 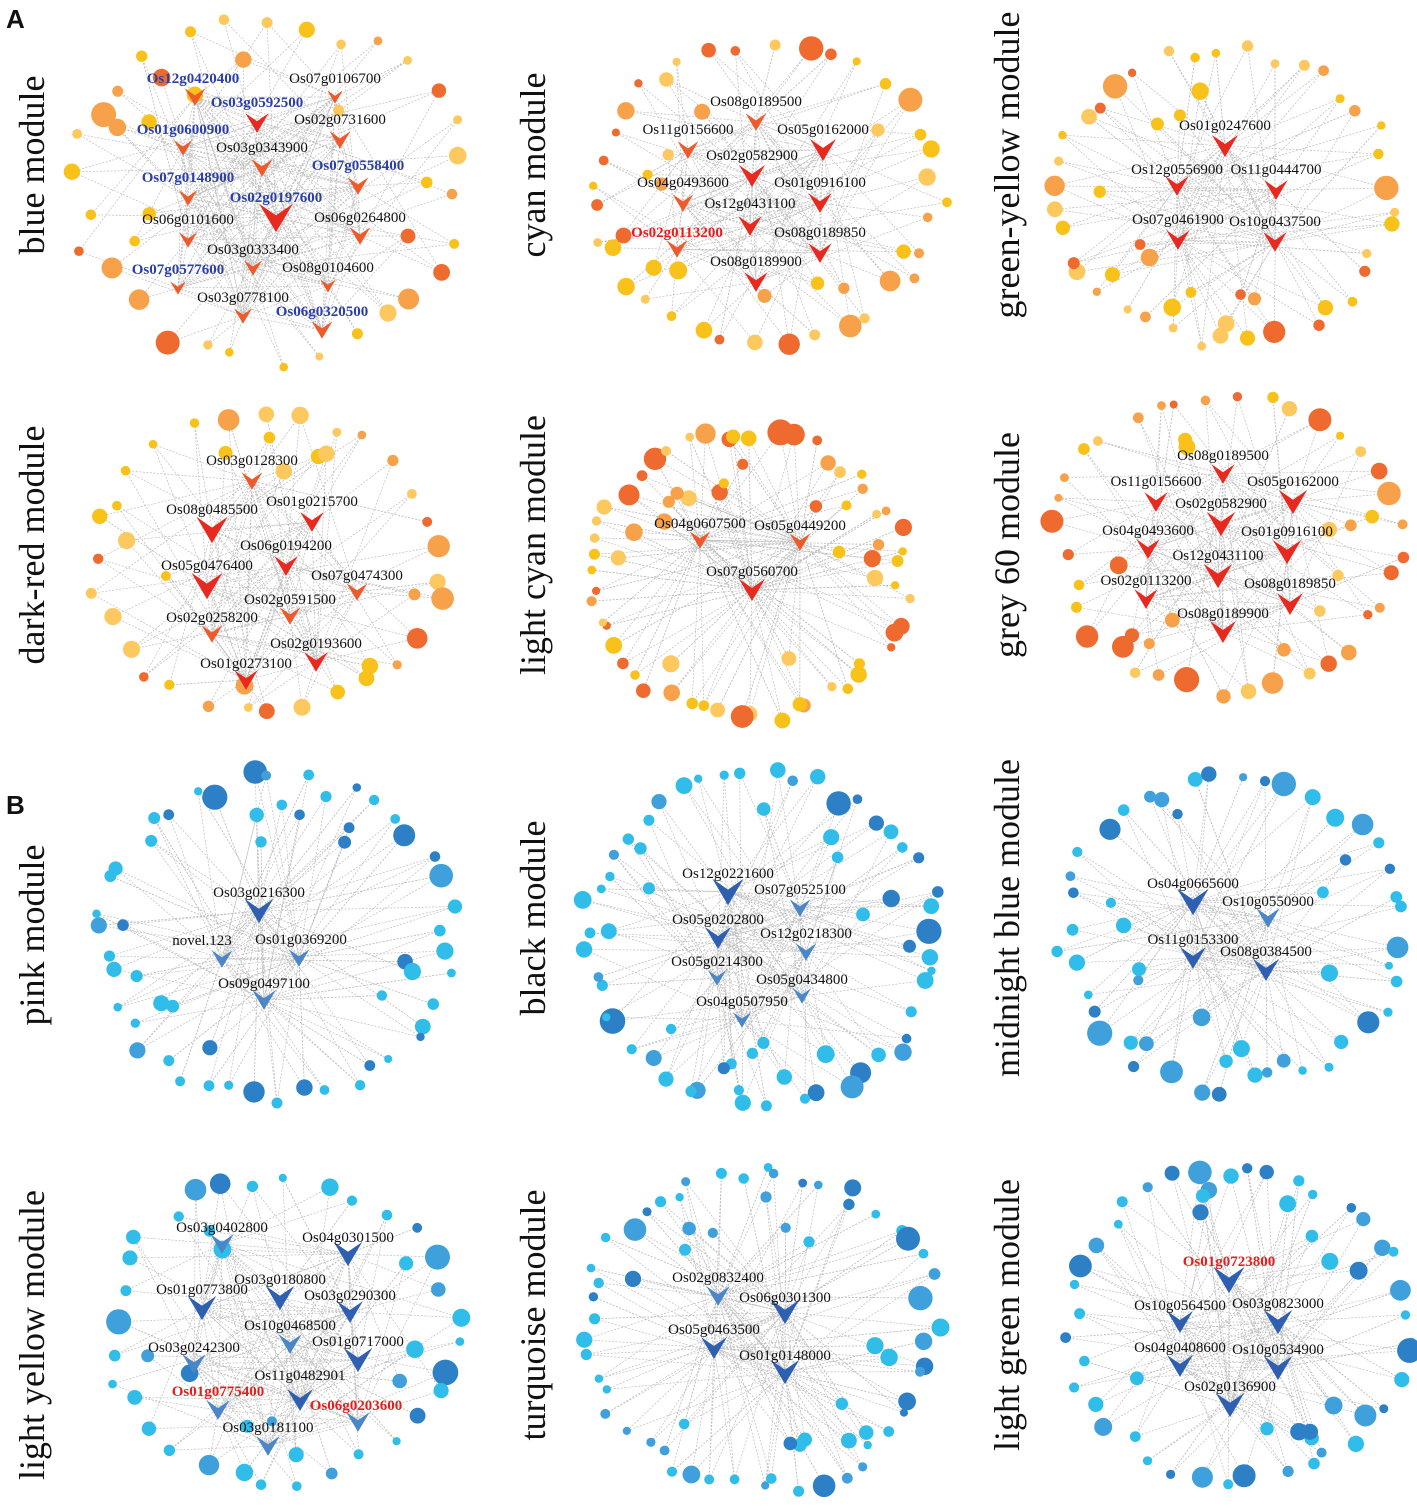 What do you see at coordinates (717, 962) in the screenshot?
I see `hub-gene-label: Os05g0214300` at bounding box center [717, 962].